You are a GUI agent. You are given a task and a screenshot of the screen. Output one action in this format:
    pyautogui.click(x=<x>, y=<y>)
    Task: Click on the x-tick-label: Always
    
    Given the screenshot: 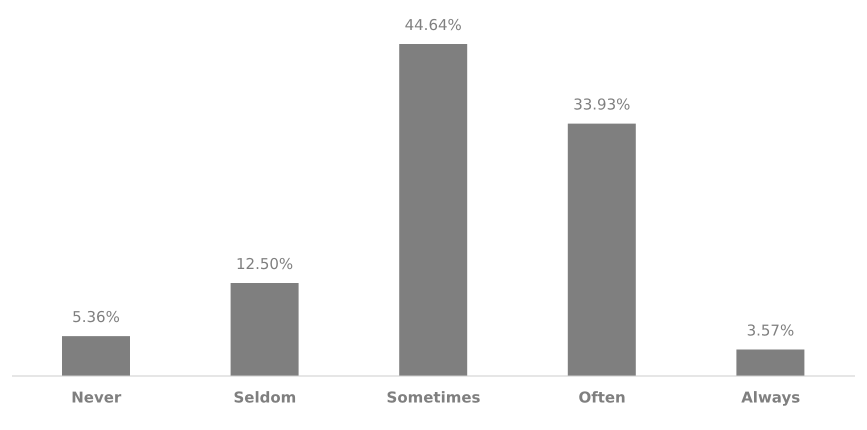 What is the action you would take?
    pyautogui.click(x=770, y=397)
    